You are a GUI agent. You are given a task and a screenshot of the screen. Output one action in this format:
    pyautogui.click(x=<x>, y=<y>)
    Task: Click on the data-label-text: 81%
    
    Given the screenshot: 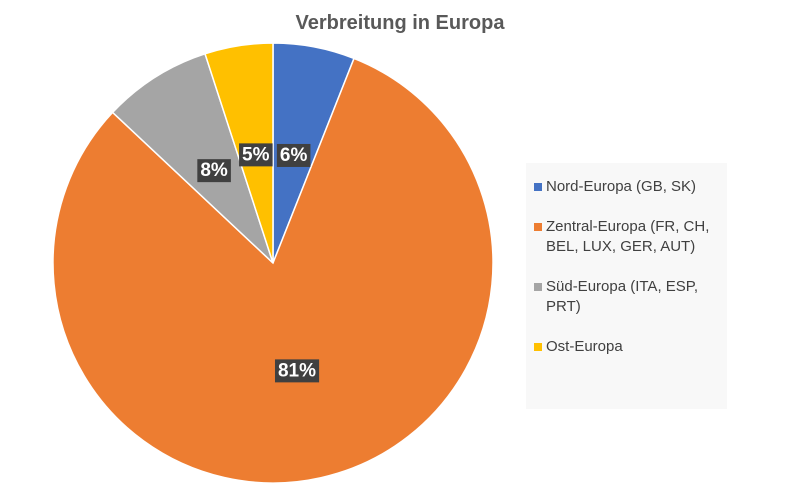 What is the action you would take?
    pyautogui.click(x=297, y=370)
    